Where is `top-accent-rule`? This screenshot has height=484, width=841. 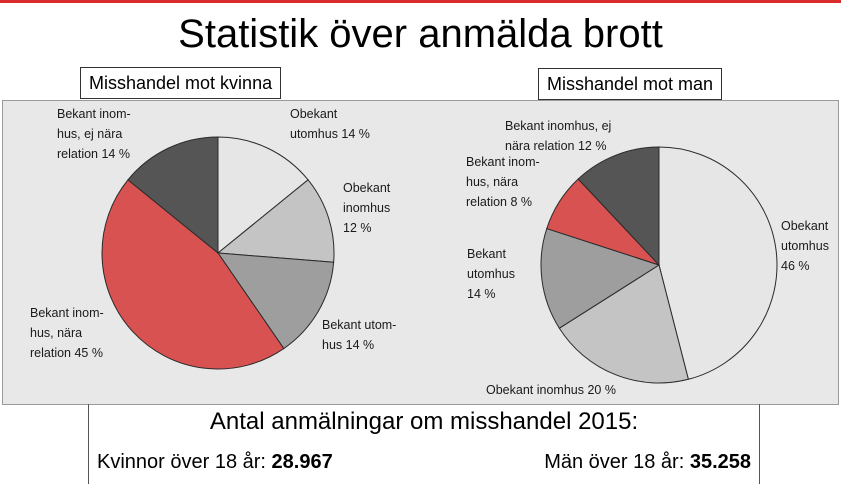
top-accent-rule is located at coordinates (420, 1).